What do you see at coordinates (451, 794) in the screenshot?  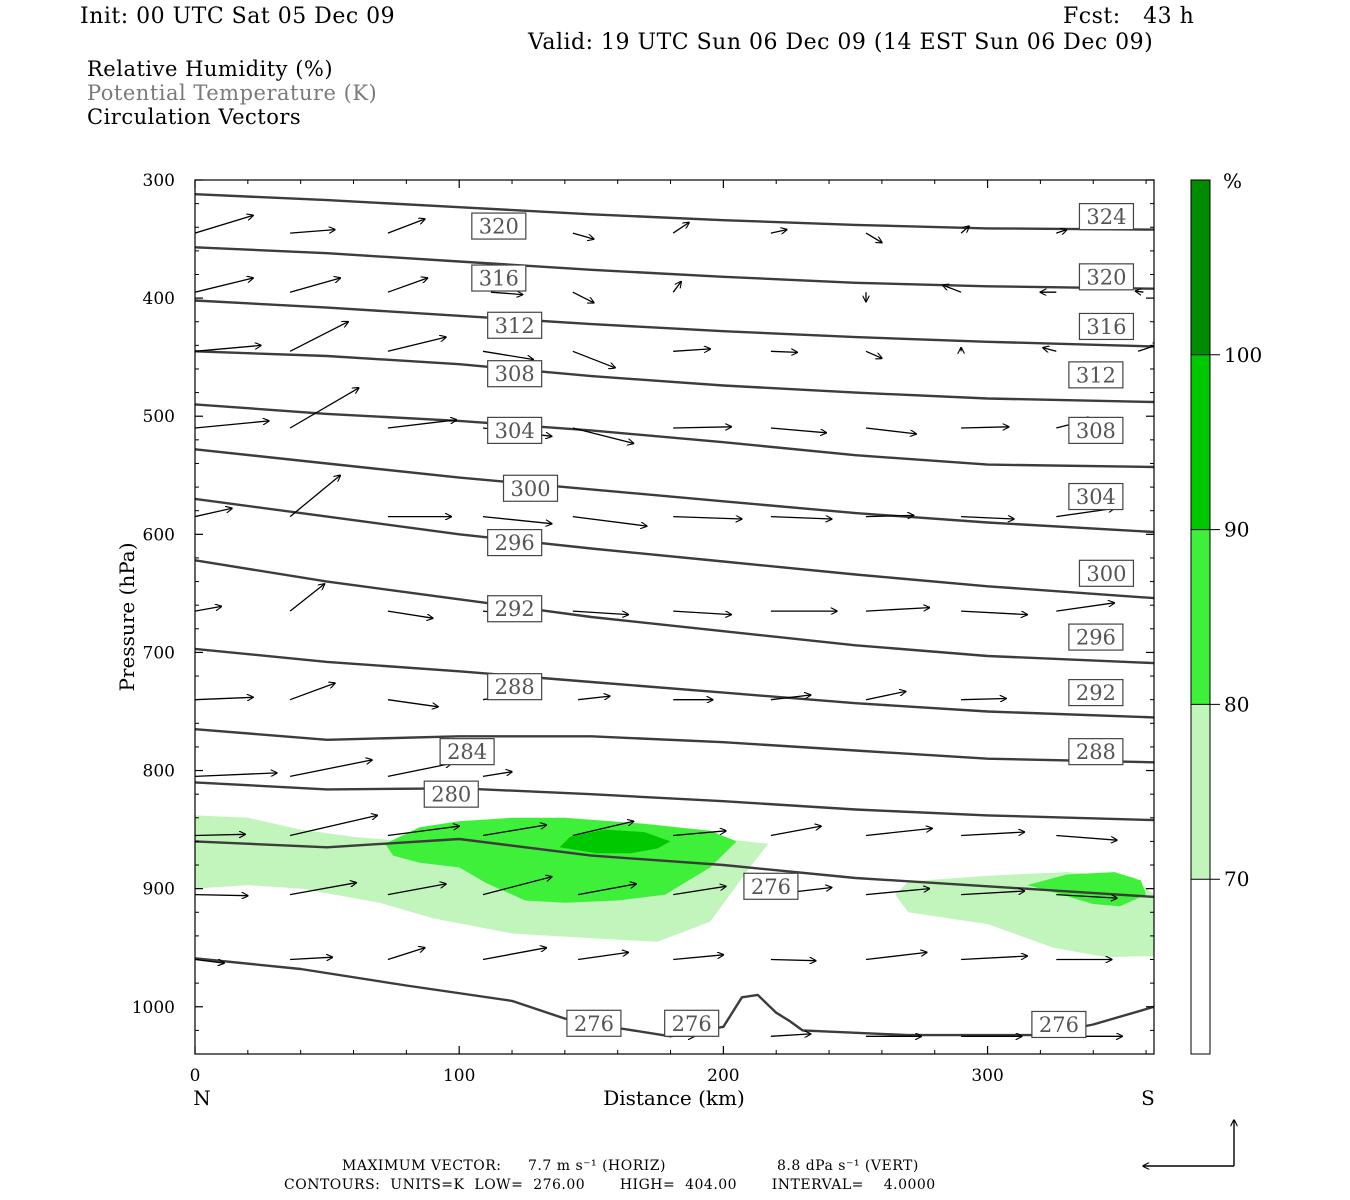 I see `theta-label-280-0: 280` at bounding box center [451, 794].